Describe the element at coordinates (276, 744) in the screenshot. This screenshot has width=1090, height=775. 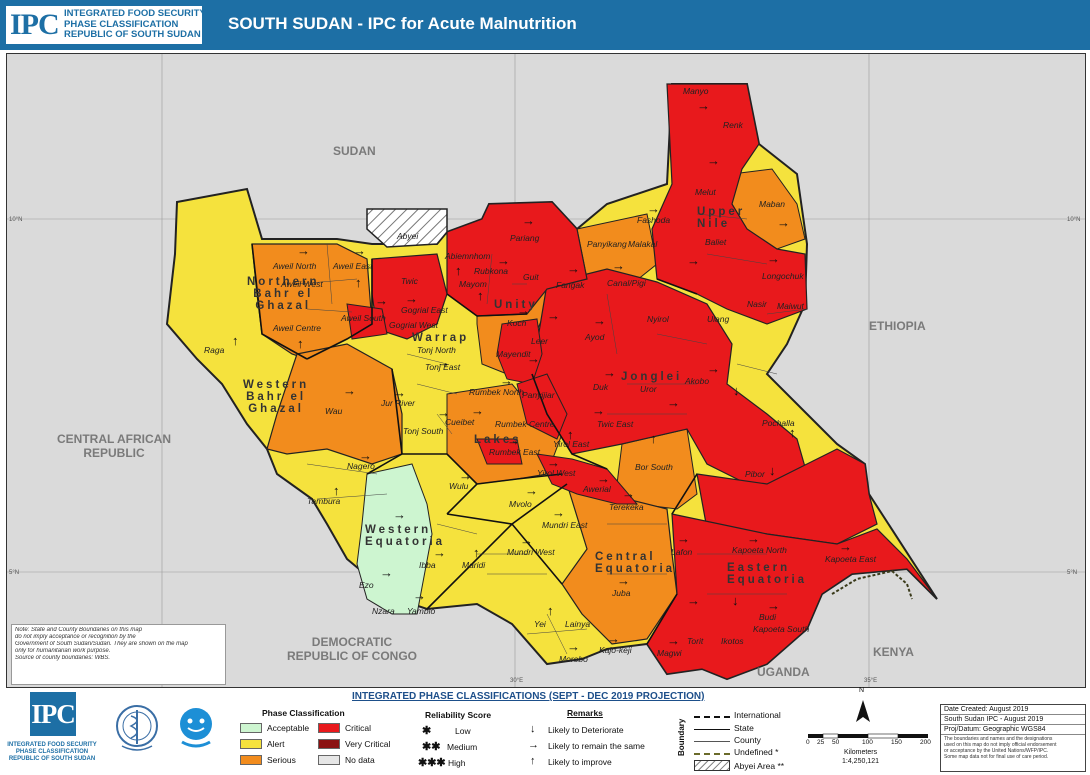
I see `phase-label-alert: Alert` at that location.